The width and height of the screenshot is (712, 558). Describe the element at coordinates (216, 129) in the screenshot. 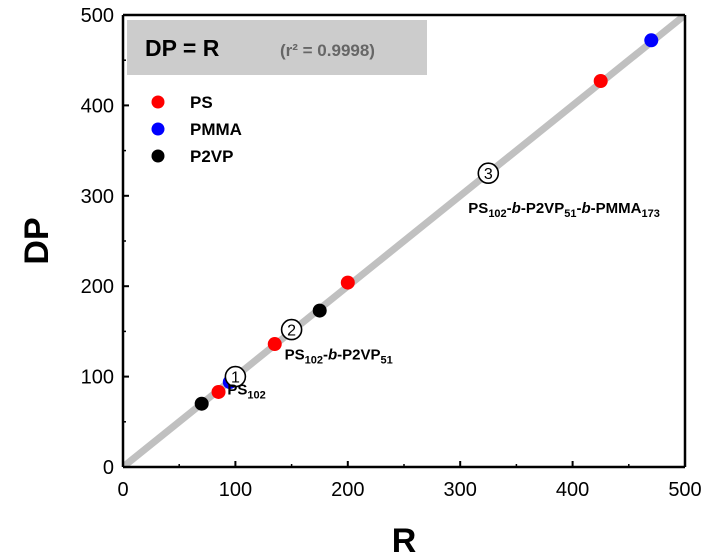

I see `legend-label-pmma: PMMA` at that location.